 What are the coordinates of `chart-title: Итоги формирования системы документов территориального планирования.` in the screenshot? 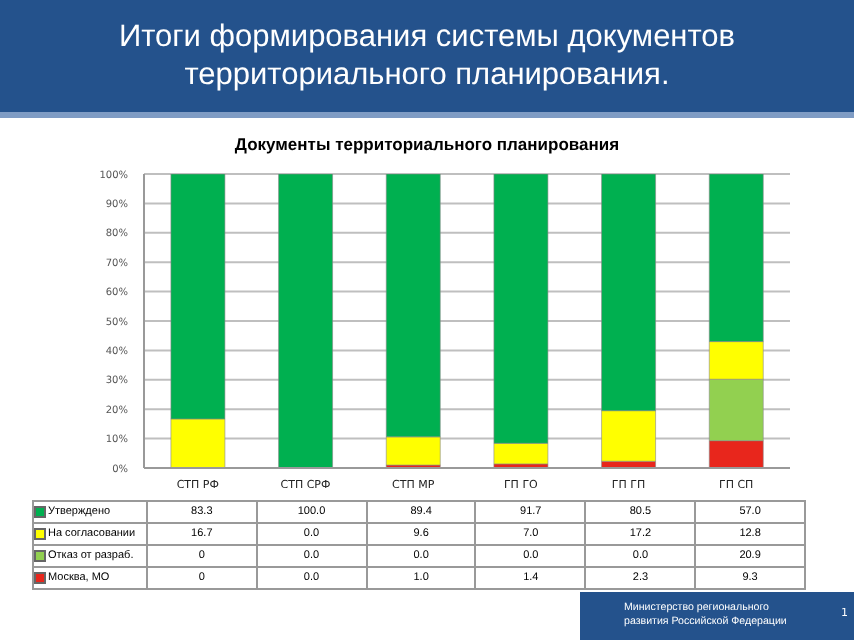 It's located at (427, 56).